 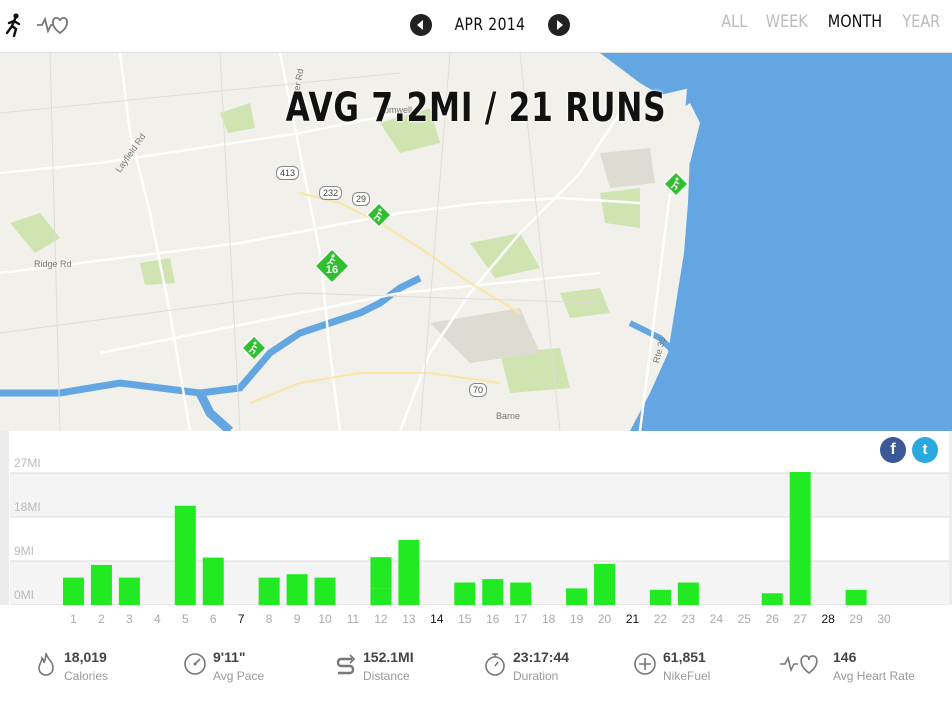 I want to click on stopwatch-icon, so click(x=495, y=664).